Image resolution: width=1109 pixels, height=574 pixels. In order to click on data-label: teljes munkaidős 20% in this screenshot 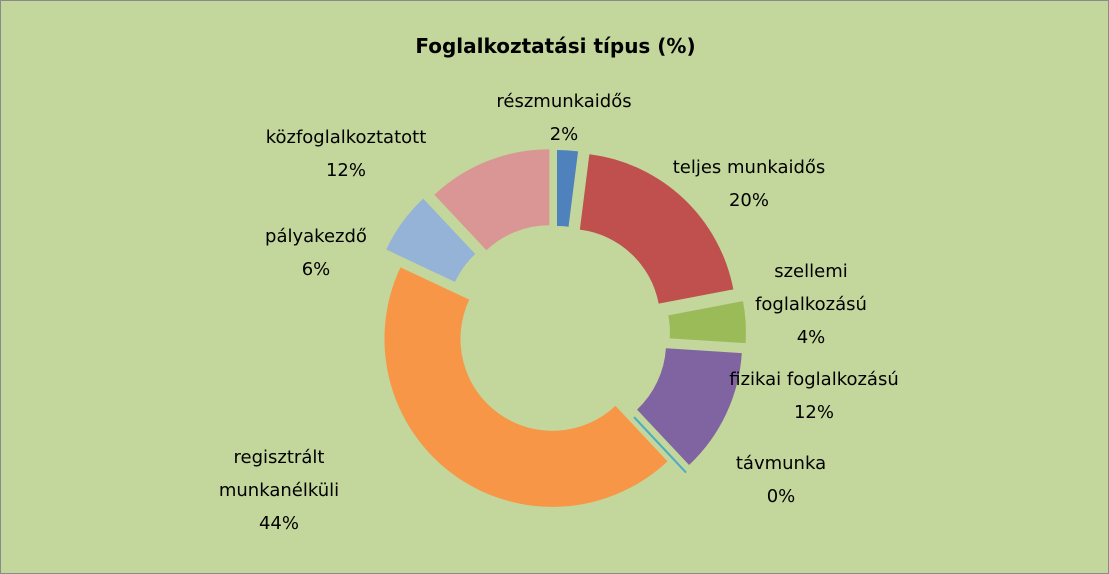, I will do `click(749, 184)`.